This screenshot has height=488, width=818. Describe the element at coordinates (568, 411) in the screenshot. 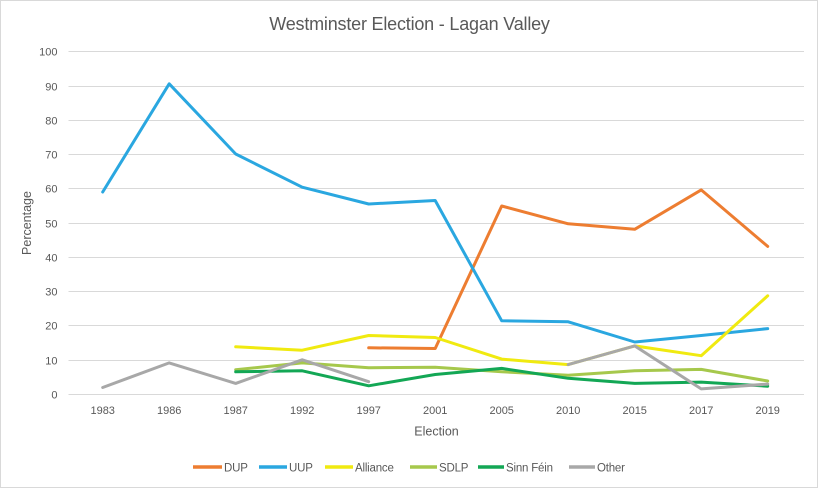

I see `svg-text: 2010` at that location.